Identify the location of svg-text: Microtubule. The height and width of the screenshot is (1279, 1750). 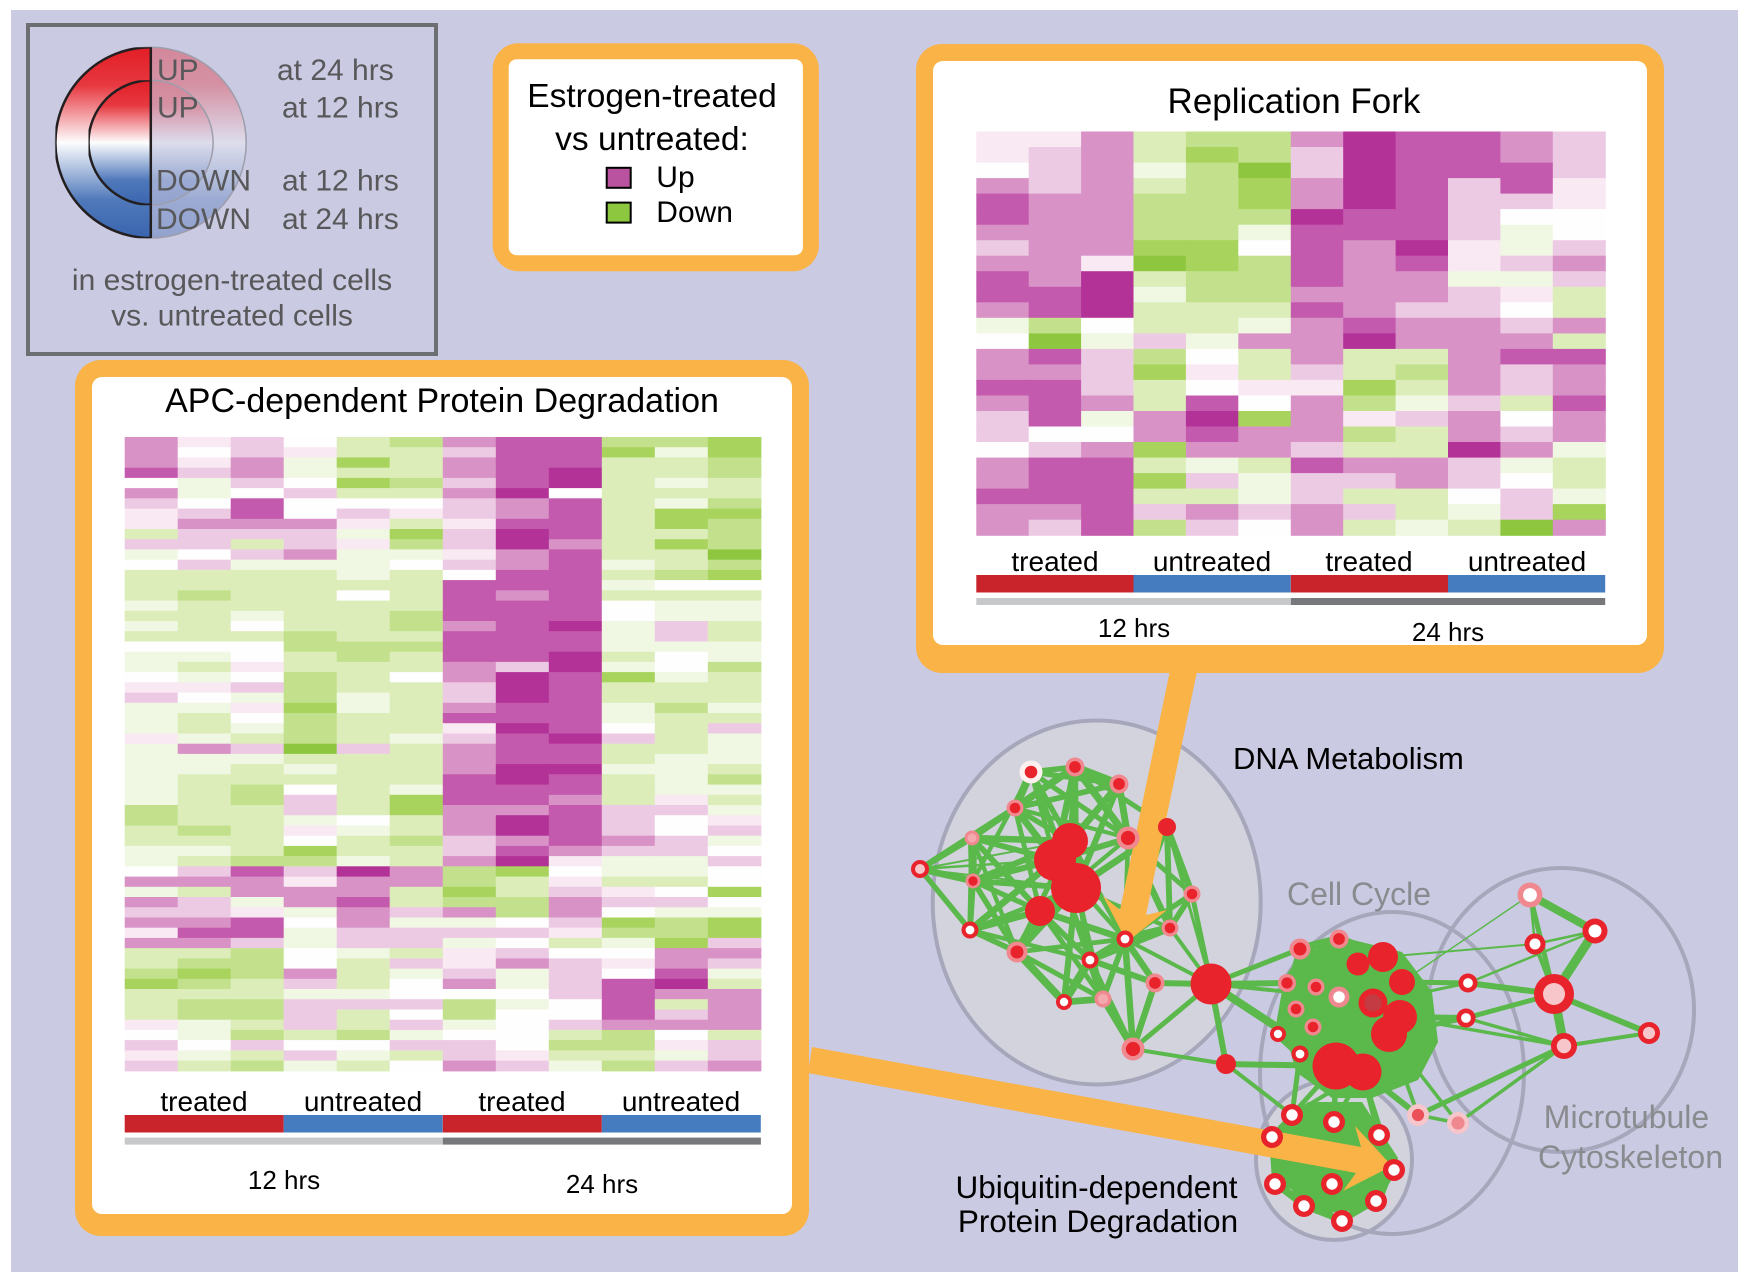
(1626, 1117).